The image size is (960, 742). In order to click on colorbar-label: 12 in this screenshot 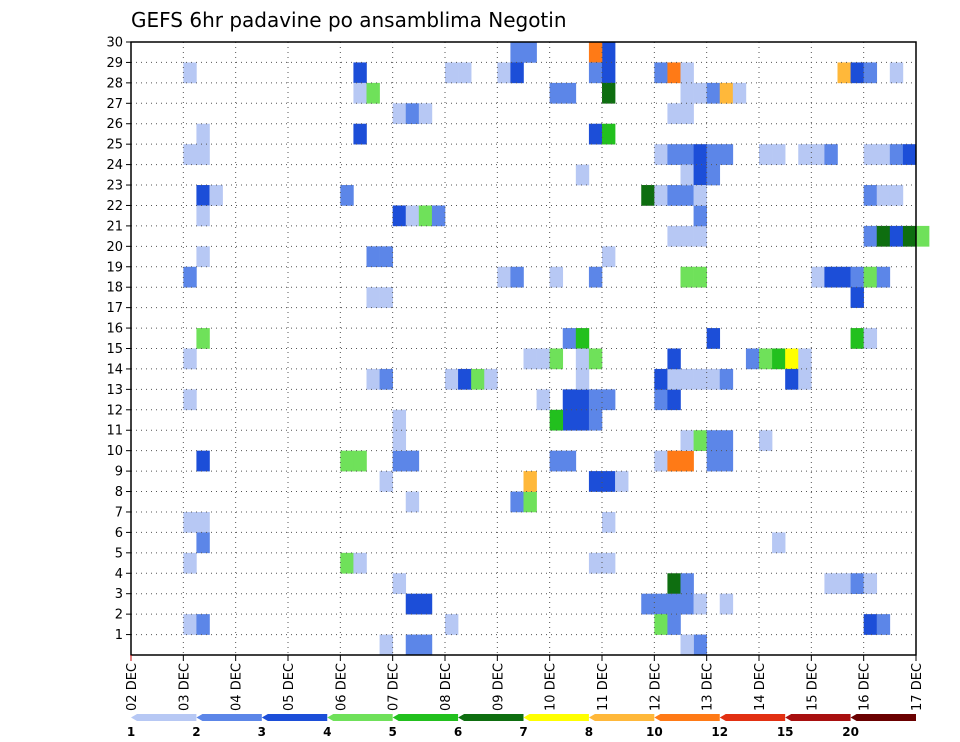, I will do `click(719, 732)`.